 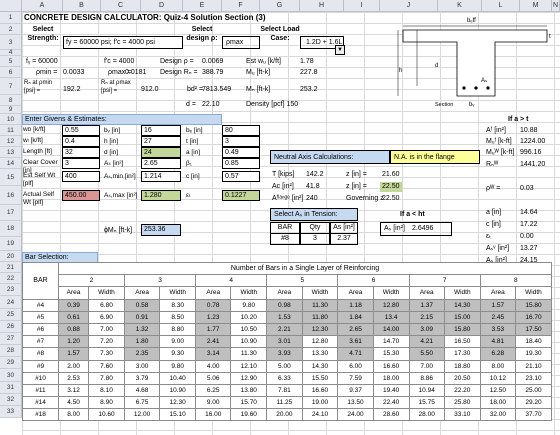 I want to click on row-header-20: 20, so click(x=11, y=256).